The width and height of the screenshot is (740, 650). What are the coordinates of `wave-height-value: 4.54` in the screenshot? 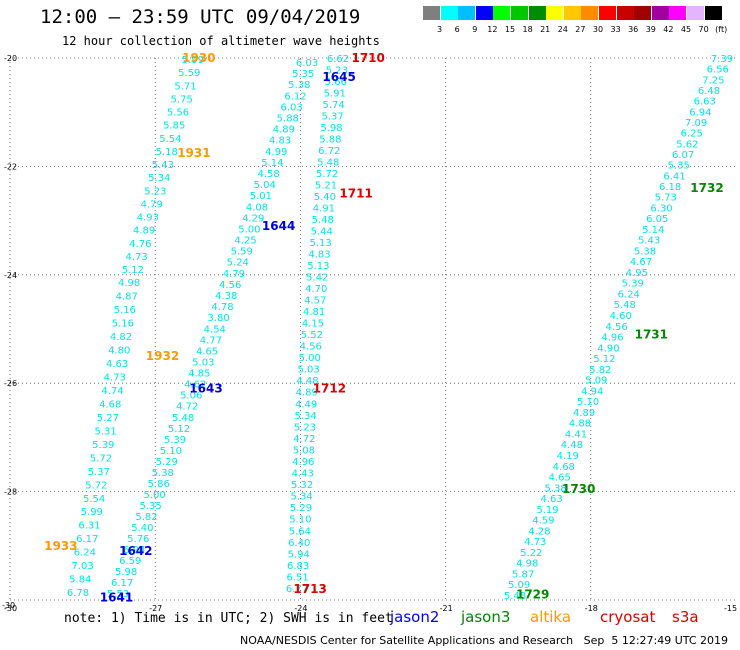 It's located at (215, 329).